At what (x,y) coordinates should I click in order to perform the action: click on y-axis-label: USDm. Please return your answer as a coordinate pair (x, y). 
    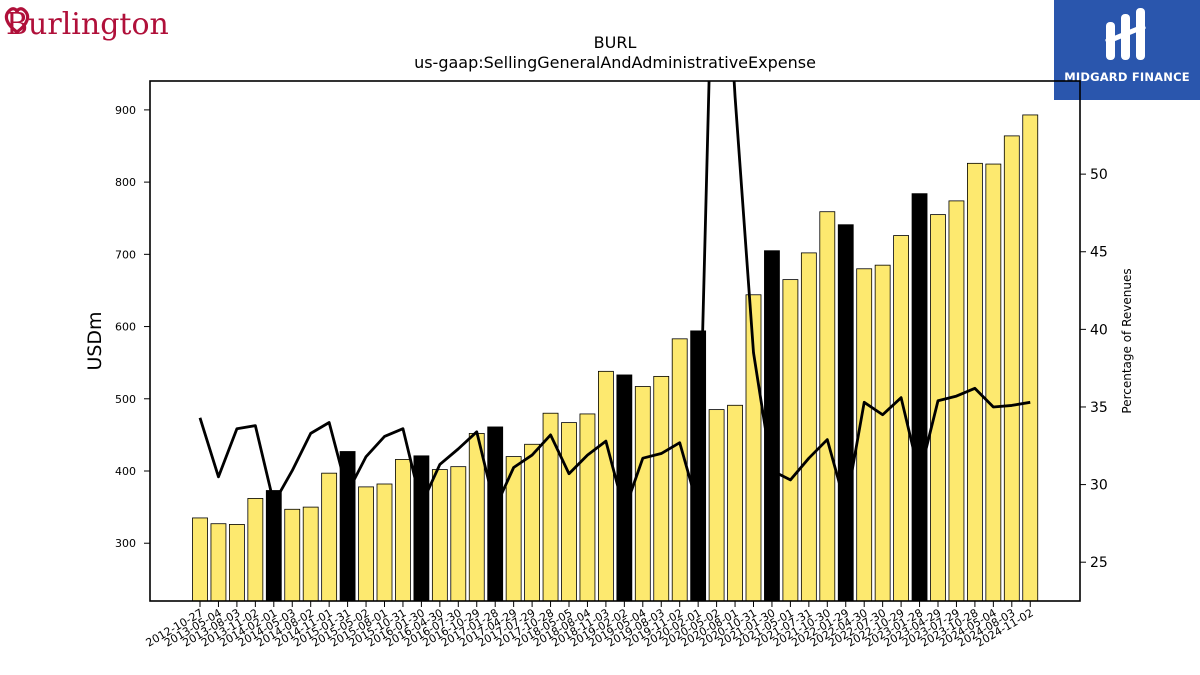
    Looking at the image, I should click on (95, 340).